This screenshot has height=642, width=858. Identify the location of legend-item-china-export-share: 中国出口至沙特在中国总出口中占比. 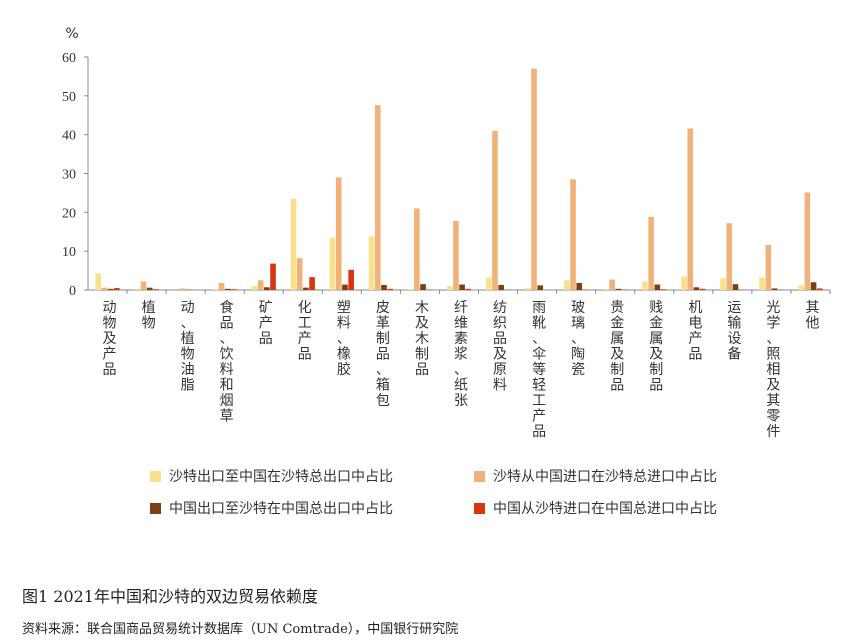
(271, 508).